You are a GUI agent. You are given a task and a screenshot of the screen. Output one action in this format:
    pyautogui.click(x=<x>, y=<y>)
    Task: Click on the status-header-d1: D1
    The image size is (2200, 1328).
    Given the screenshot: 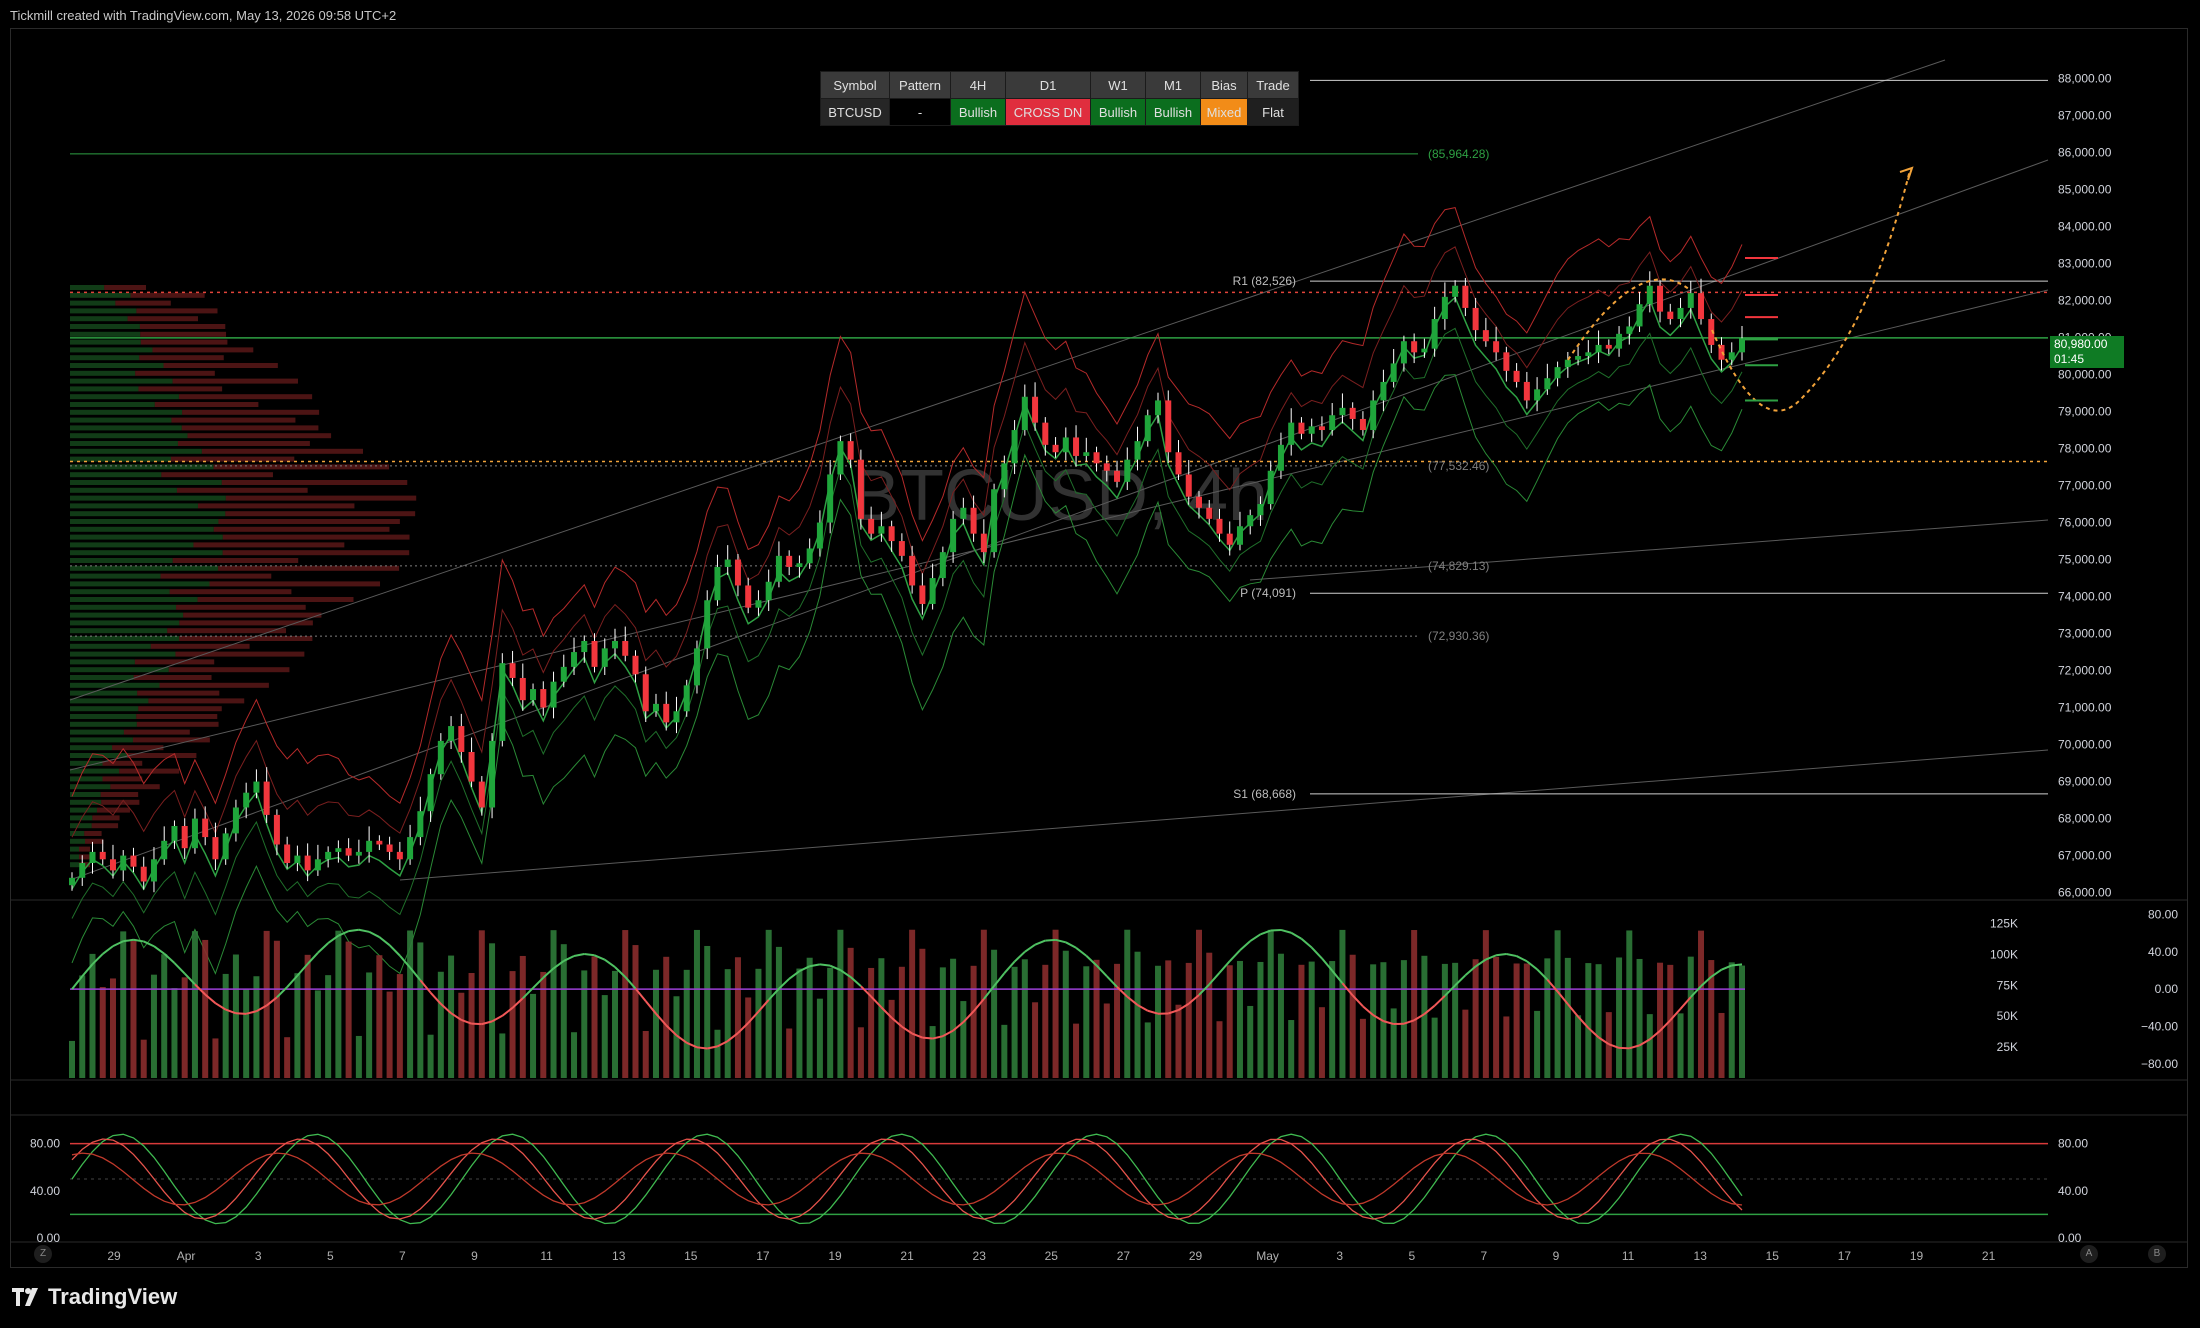 What is the action you would take?
    pyautogui.click(x=1048, y=85)
    